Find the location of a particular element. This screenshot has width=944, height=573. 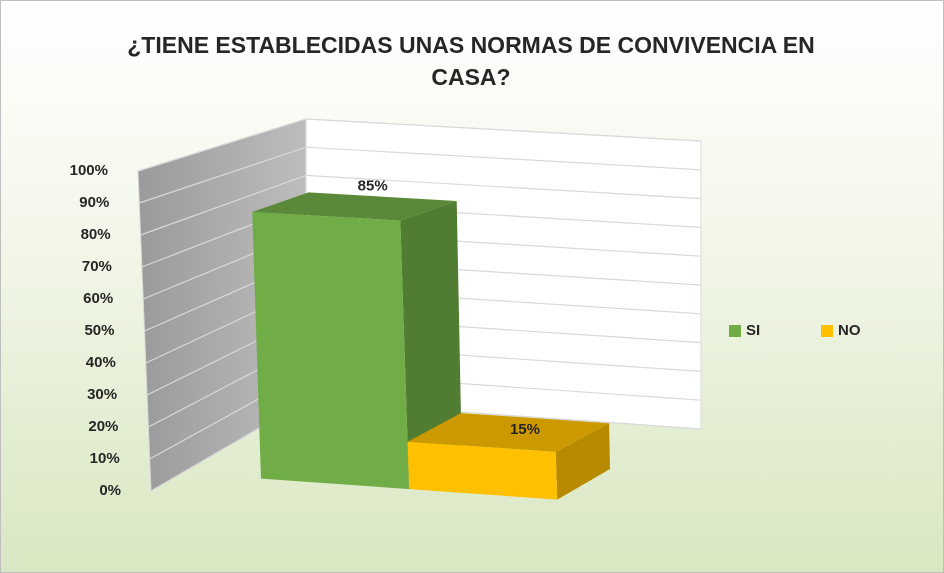

y-tick-label: 40% is located at coordinates (101, 362).